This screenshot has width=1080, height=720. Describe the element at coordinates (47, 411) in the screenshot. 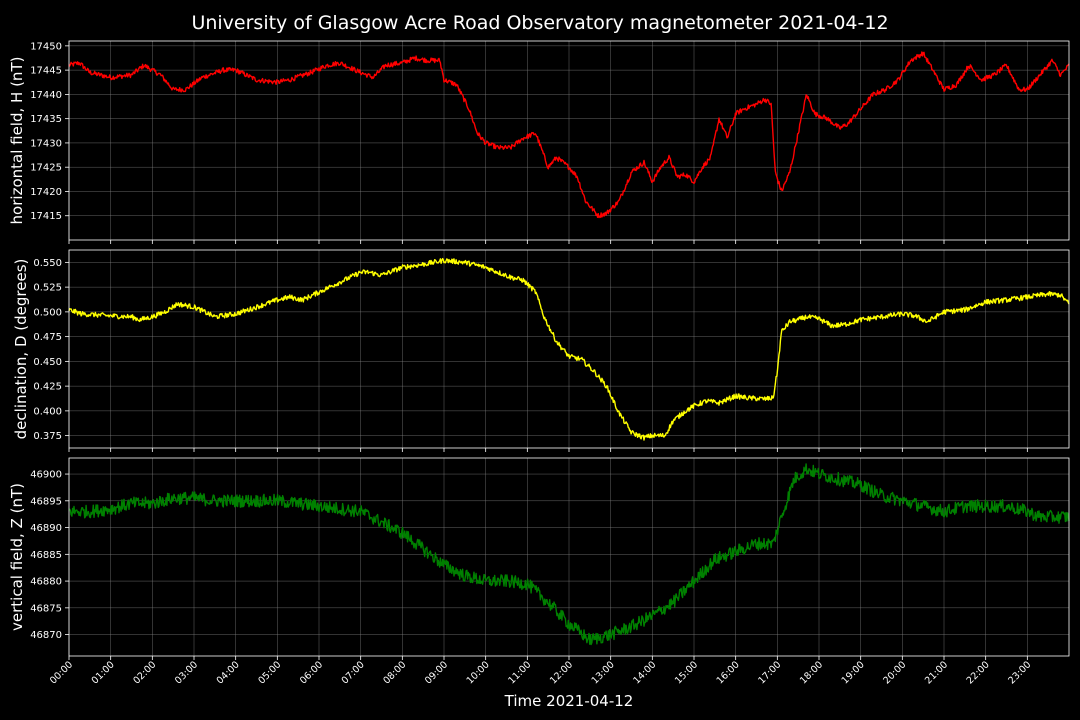

I see `y-tick-label: 0.400` at that location.